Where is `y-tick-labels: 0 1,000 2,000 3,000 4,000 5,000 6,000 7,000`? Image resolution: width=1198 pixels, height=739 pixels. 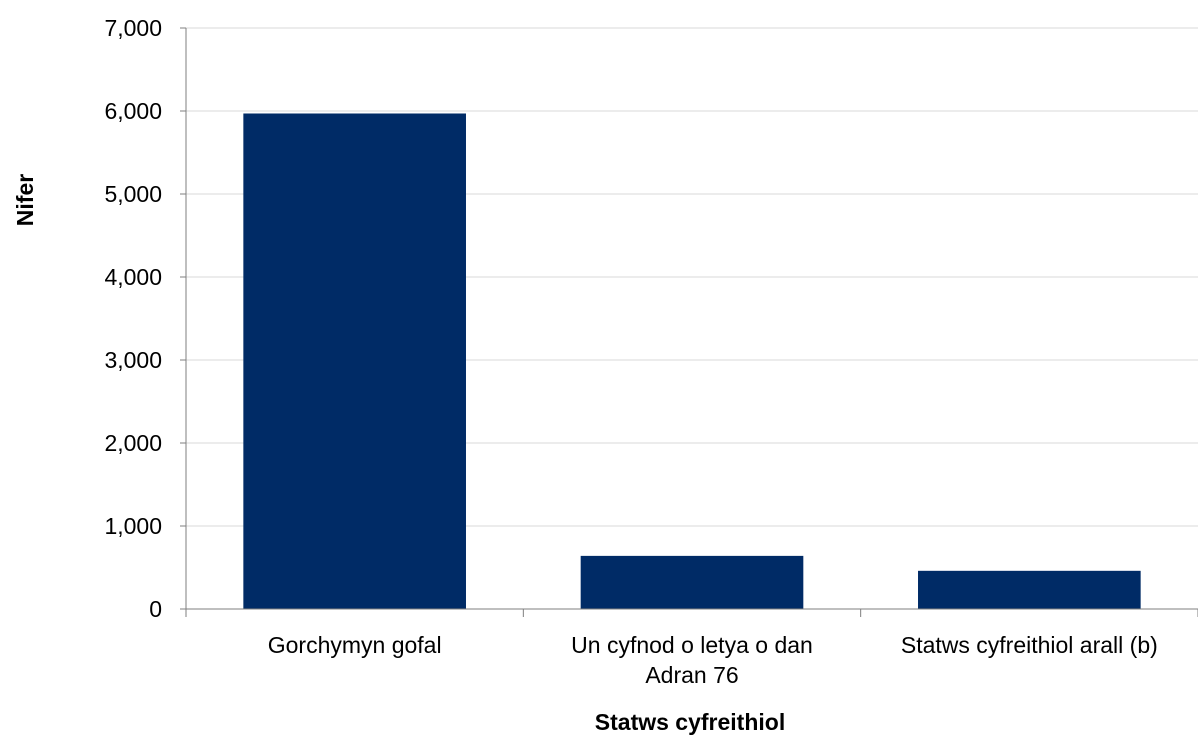 y-tick-labels: 0 1,000 2,000 3,000 4,000 5,000 6,000 7,000 is located at coordinates (133, 318).